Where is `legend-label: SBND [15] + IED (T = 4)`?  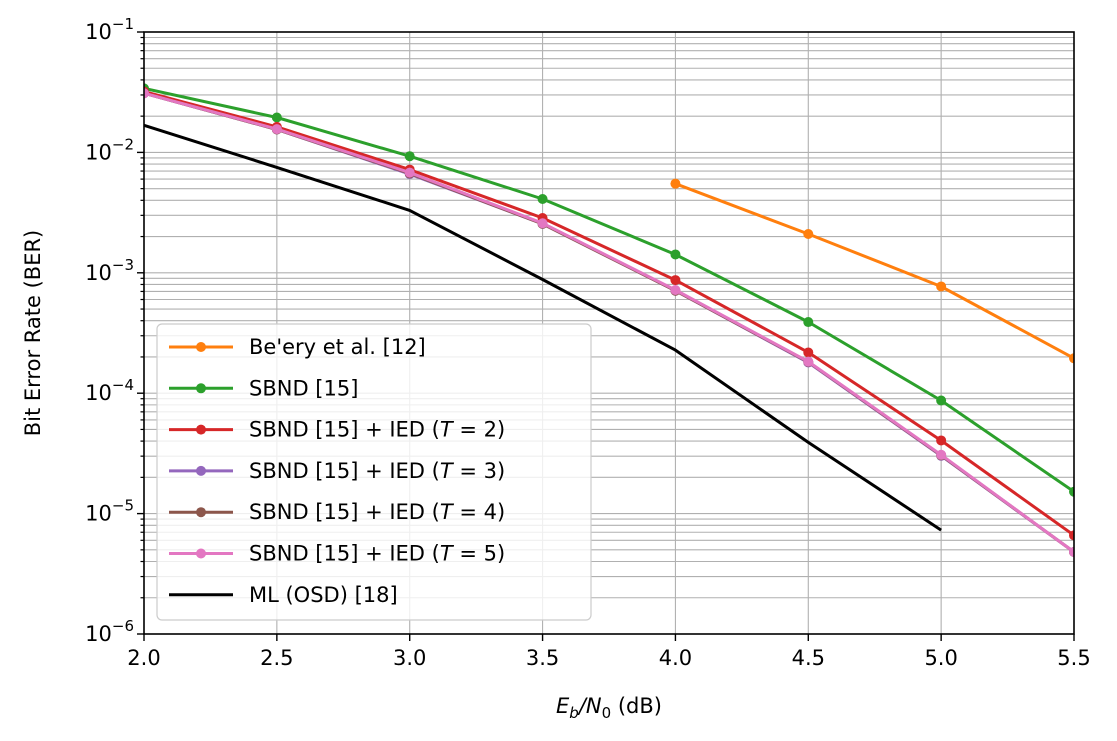 legend-label: SBND [15] + IED (T = 4) is located at coordinates (377, 512).